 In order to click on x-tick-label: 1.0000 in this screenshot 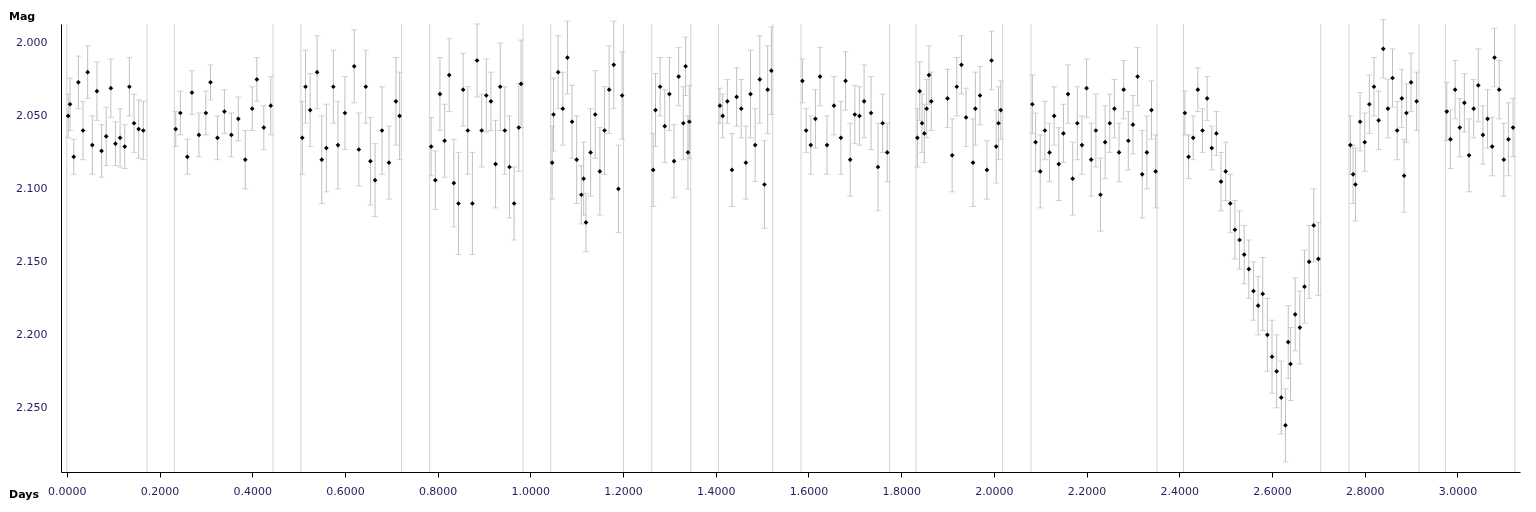, I will do `click(531, 491)`.